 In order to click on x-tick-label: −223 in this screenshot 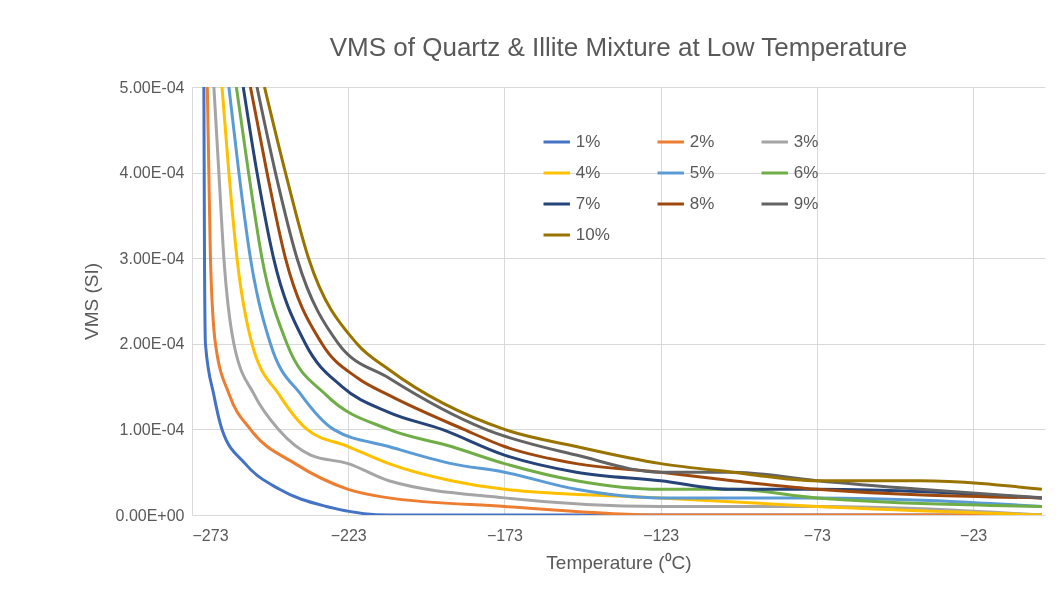, I will do `click(348, 535)`.